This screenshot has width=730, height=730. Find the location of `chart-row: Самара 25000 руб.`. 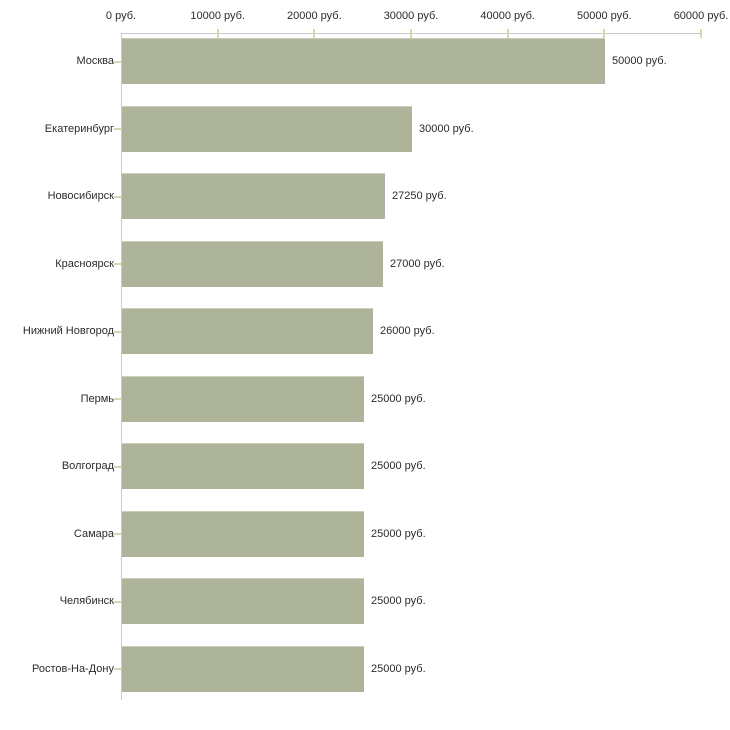

chart-row: Самара 25000 руб. is located at coordinates (365, 539).